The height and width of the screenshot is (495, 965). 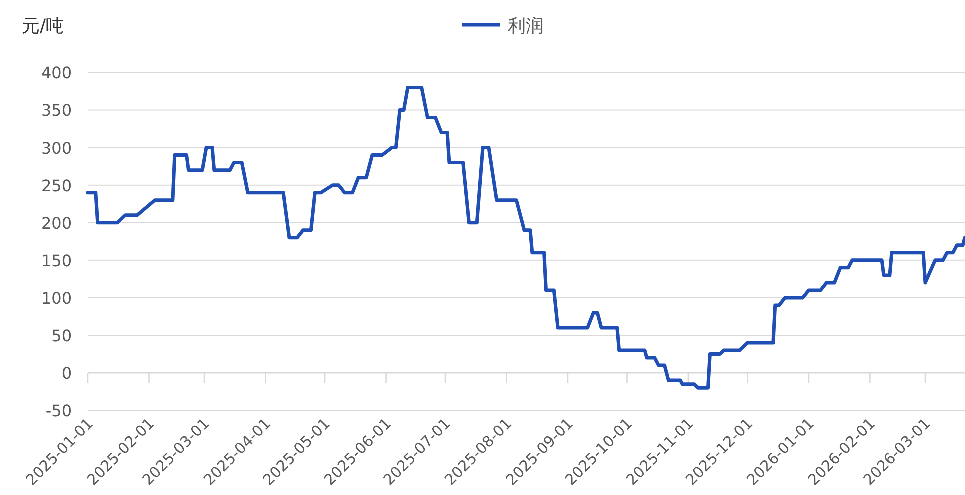 What do you see at coordinates (56, 73) in the screenshot?
I see `y-tick-label: 400` at bounding box center [56, 73].